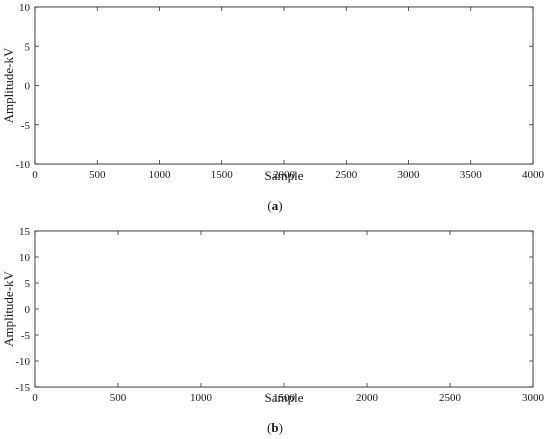  Describe the element at coordinates (275, 427) in the screenshot. I see `panel-caption: (b)` at that location.